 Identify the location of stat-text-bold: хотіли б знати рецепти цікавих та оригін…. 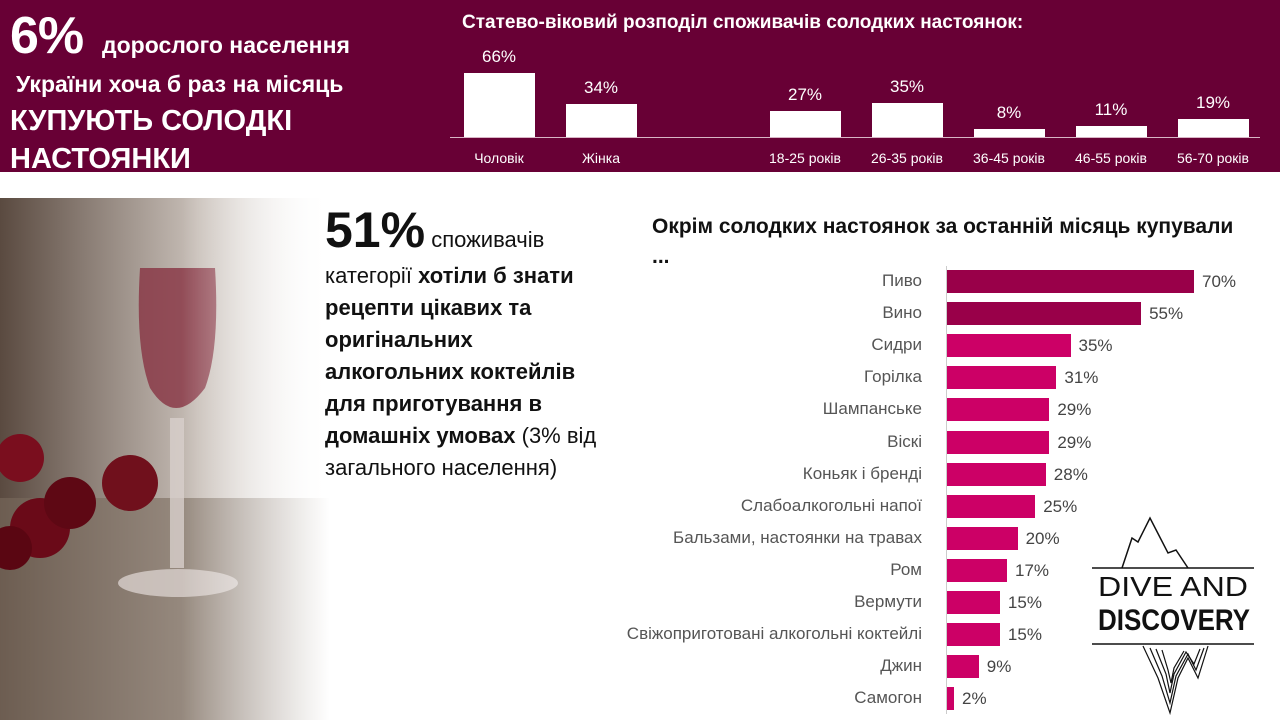
(450, 355).